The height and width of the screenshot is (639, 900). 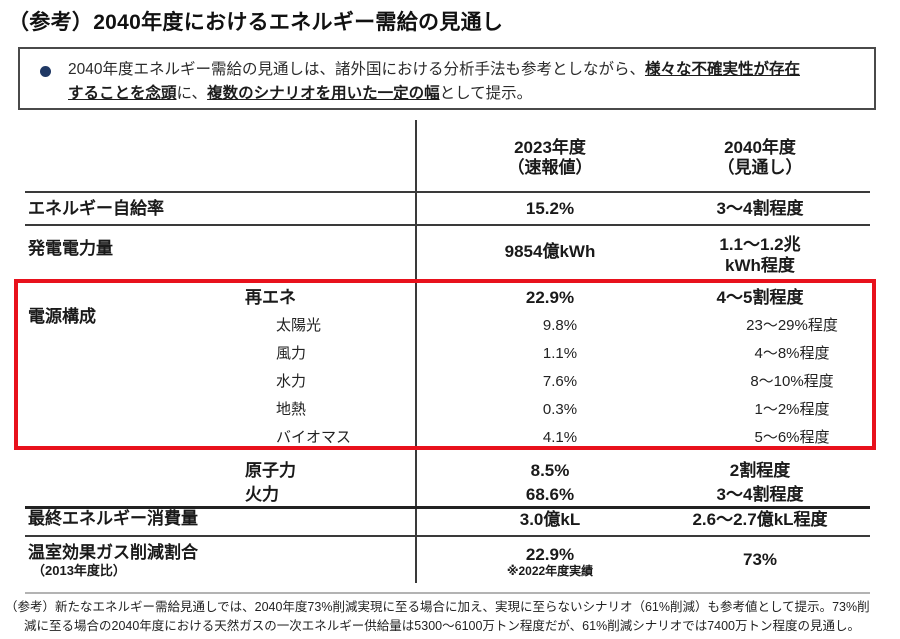 I want to click on table-bottom-rule, so click(x=447, y=593).